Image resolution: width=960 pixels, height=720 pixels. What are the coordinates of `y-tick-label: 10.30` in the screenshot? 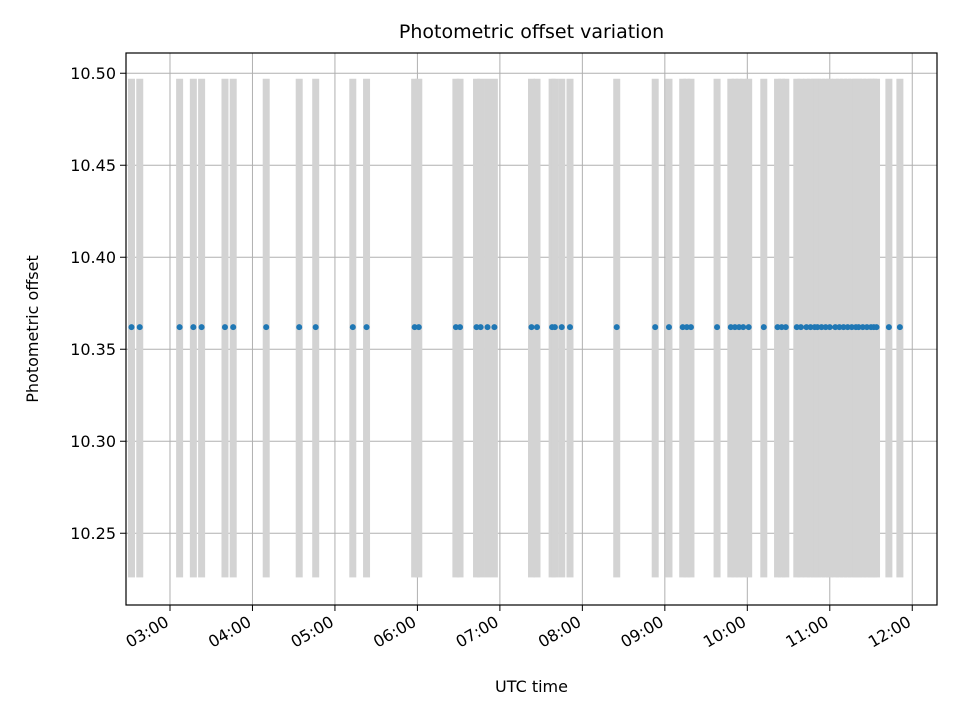 It's located at (93, 441).